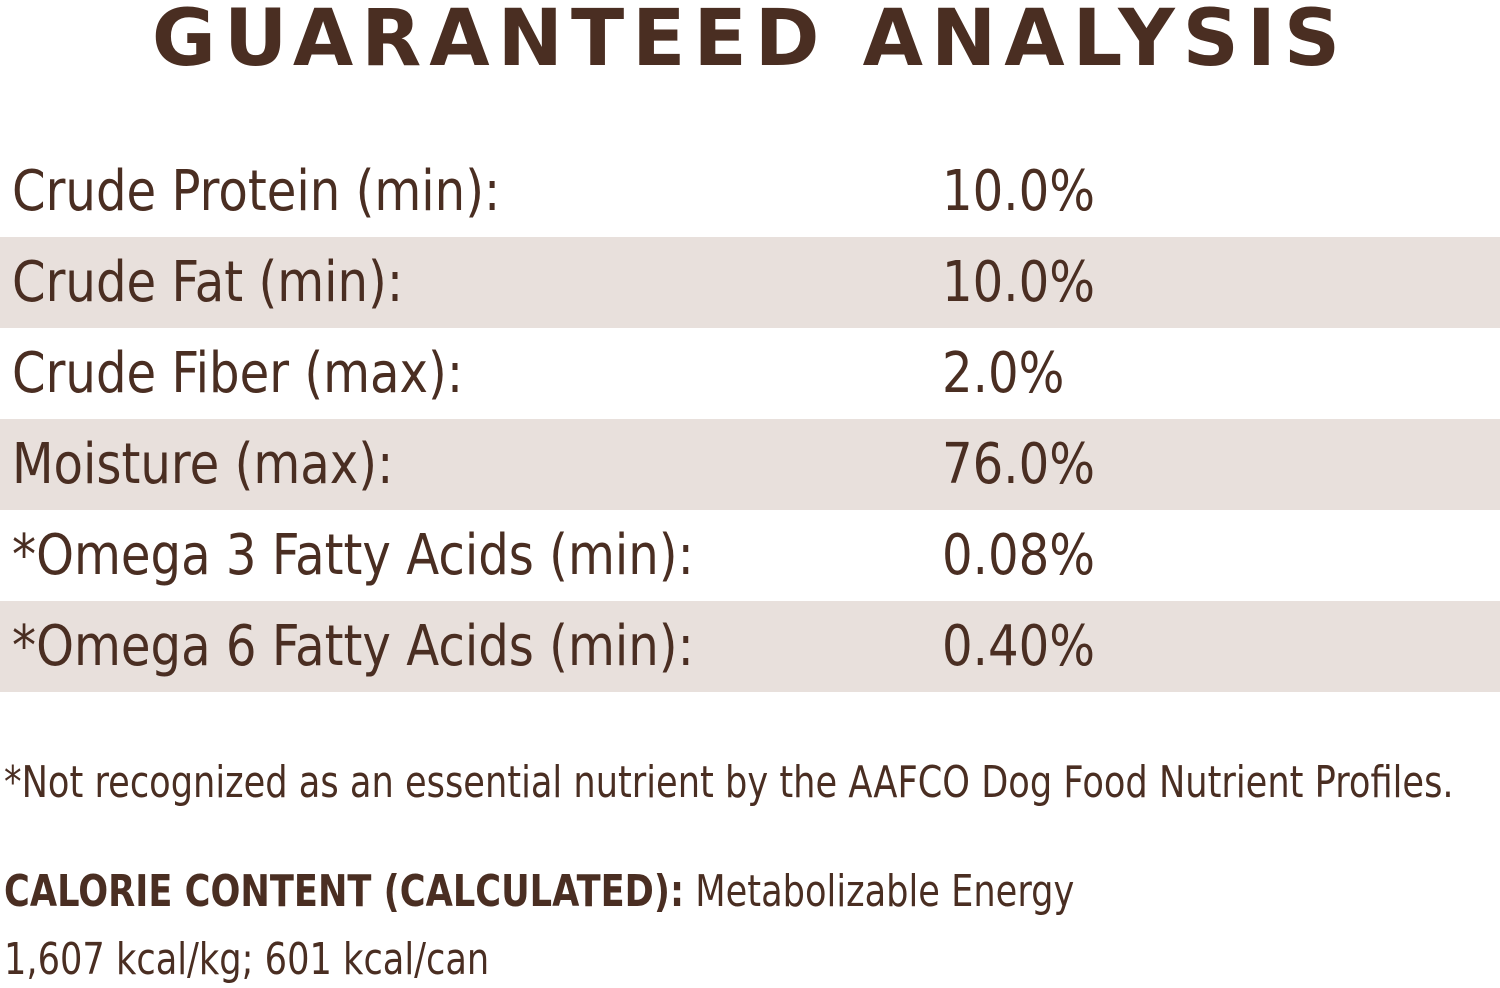 Image resolution: width=1500 pixels, height=988 pixels. I want to click on nutrient-label: Crude Protein (min):, so click(256, 191).